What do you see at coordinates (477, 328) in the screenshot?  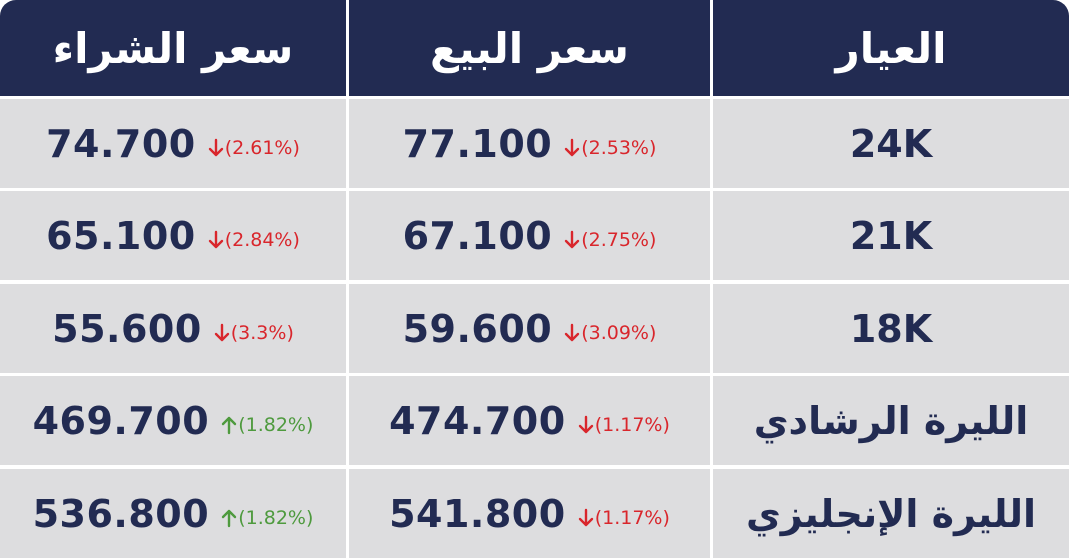 I see `sell-price: 59.600` at bounding box center [477, 328].